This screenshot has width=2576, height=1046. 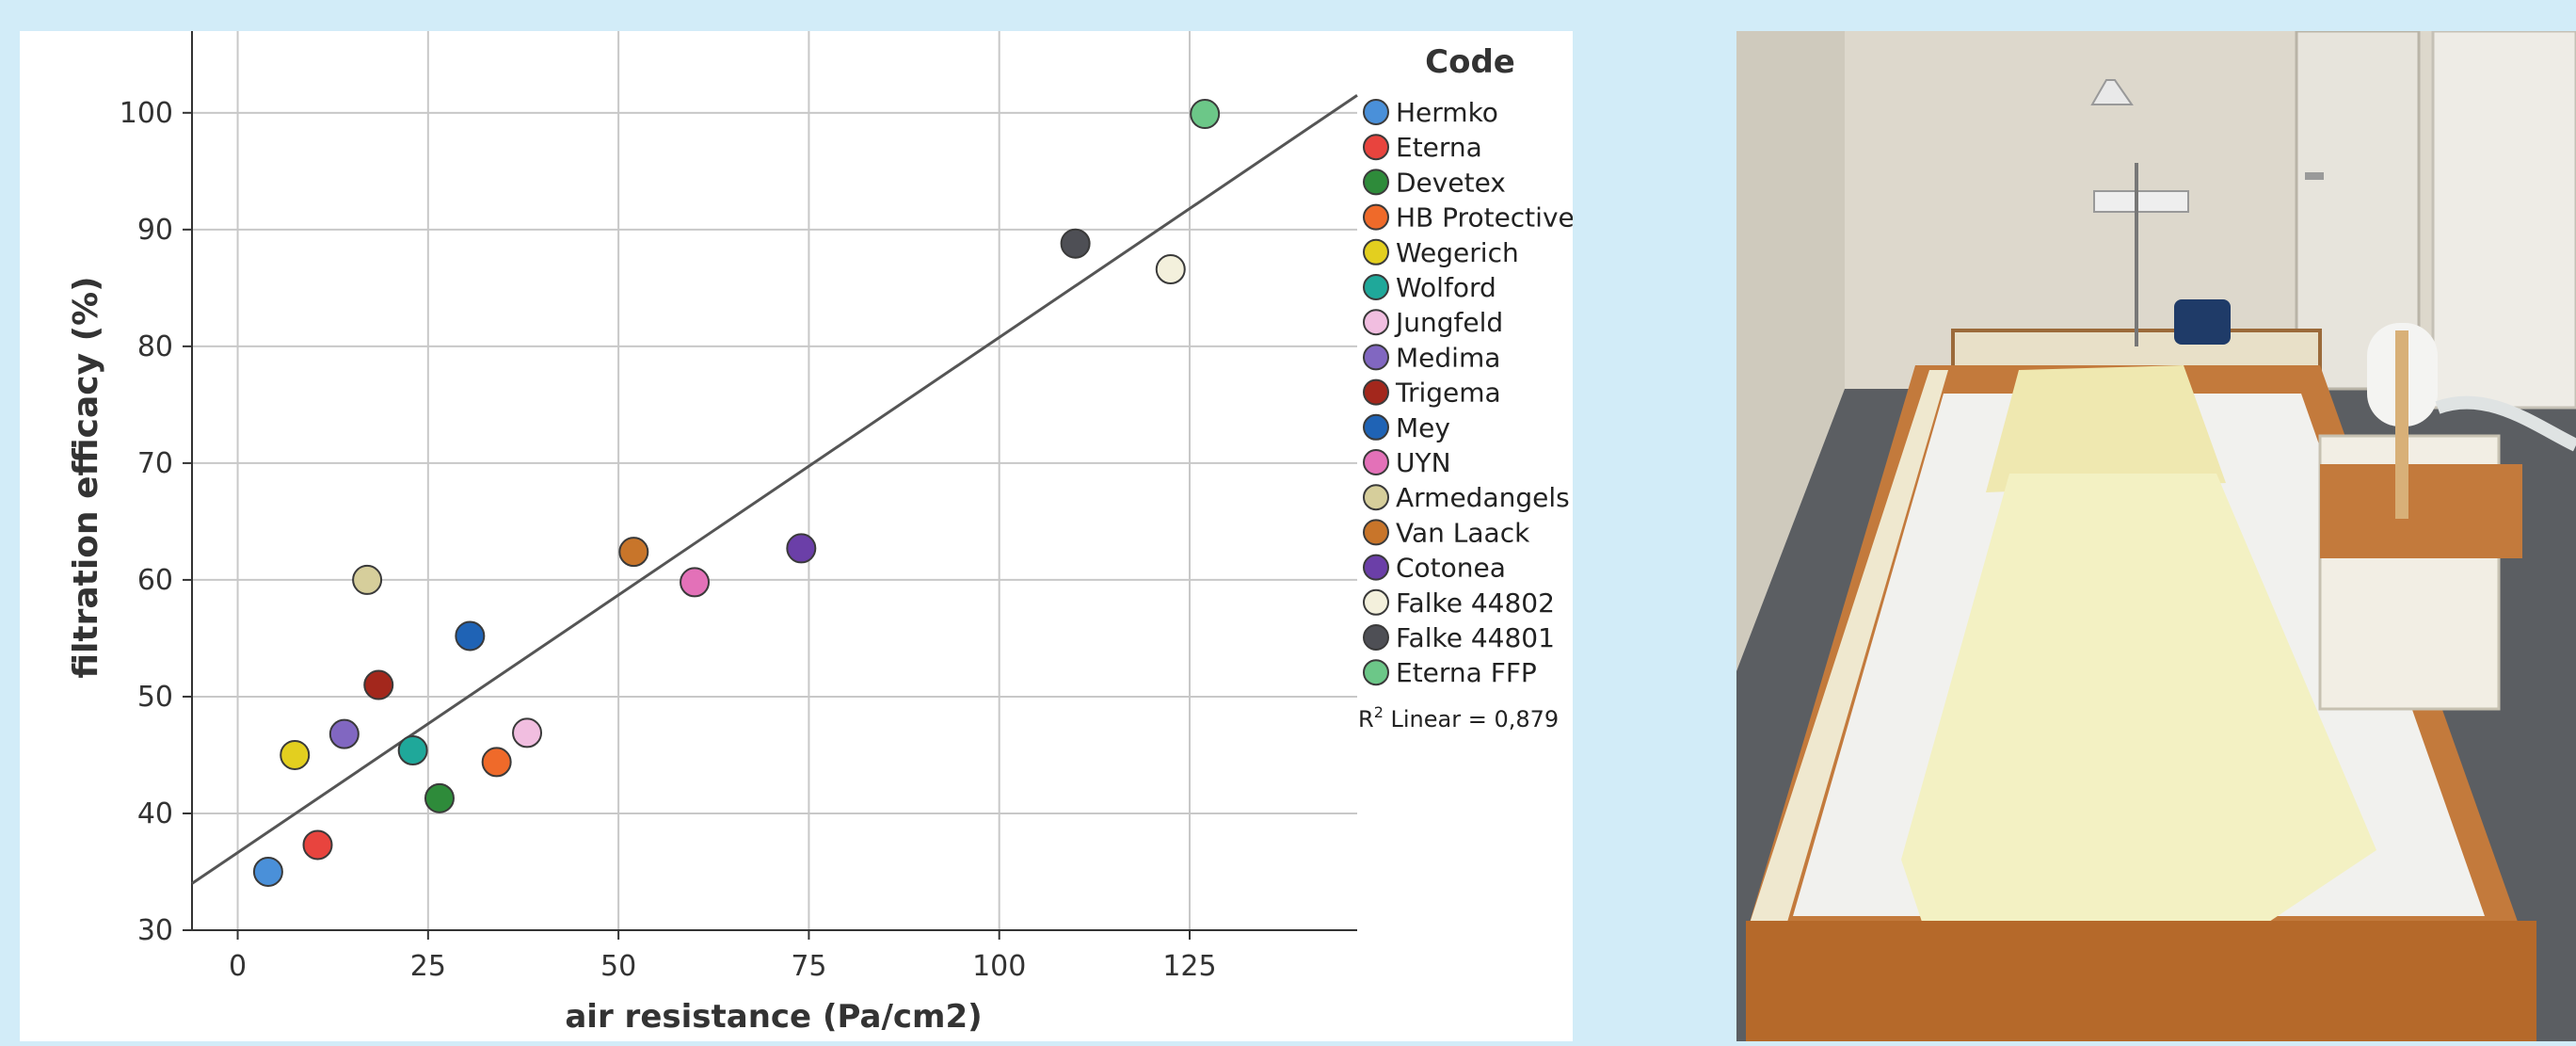 What do you see at coordinates (1448, 393) in the screenshot?
I see `legend-label-trigema: Trigema` at bounding box center [1448, 393].